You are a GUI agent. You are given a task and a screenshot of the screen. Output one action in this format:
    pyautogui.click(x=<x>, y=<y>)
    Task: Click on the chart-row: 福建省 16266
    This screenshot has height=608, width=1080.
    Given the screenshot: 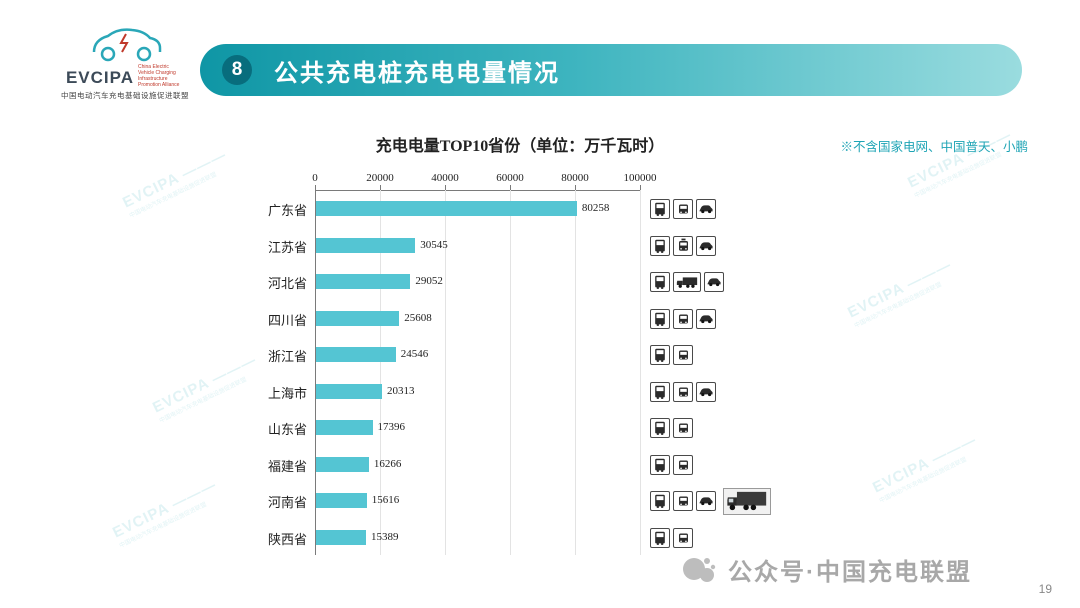 What is the action you would take?
    pyautogui.click(x=480, y=464)
    